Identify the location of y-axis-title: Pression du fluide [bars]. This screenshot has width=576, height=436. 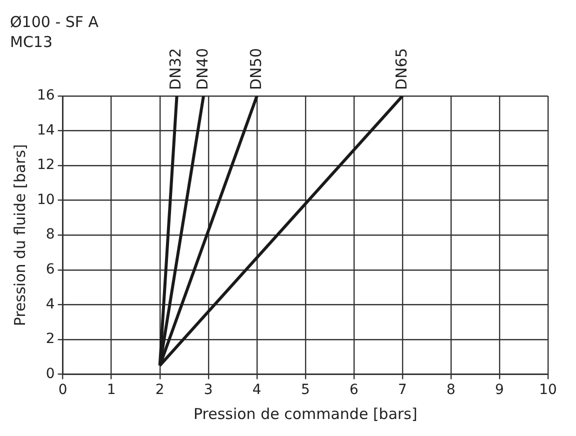
(19, 235).